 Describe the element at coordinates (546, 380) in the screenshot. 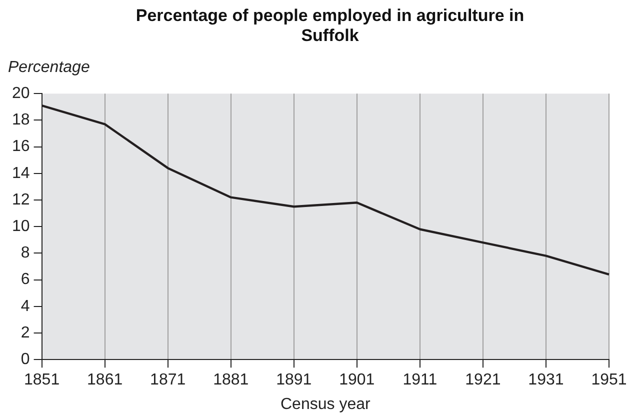

I see `x-tick-label: 1931` at that location.